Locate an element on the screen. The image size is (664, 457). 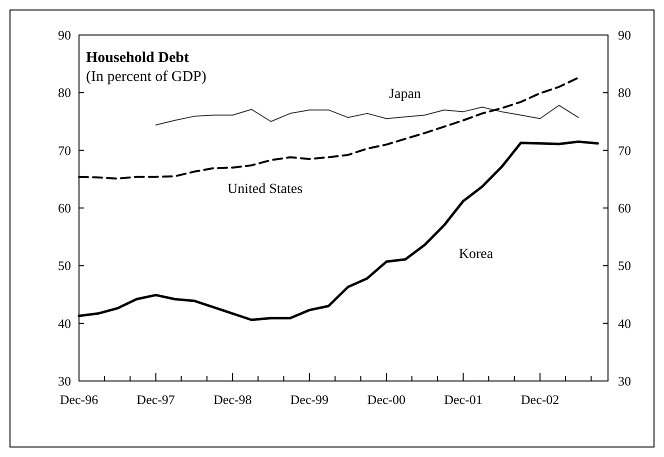
y-tick-label: 50 is located at coordinates (64, 266).